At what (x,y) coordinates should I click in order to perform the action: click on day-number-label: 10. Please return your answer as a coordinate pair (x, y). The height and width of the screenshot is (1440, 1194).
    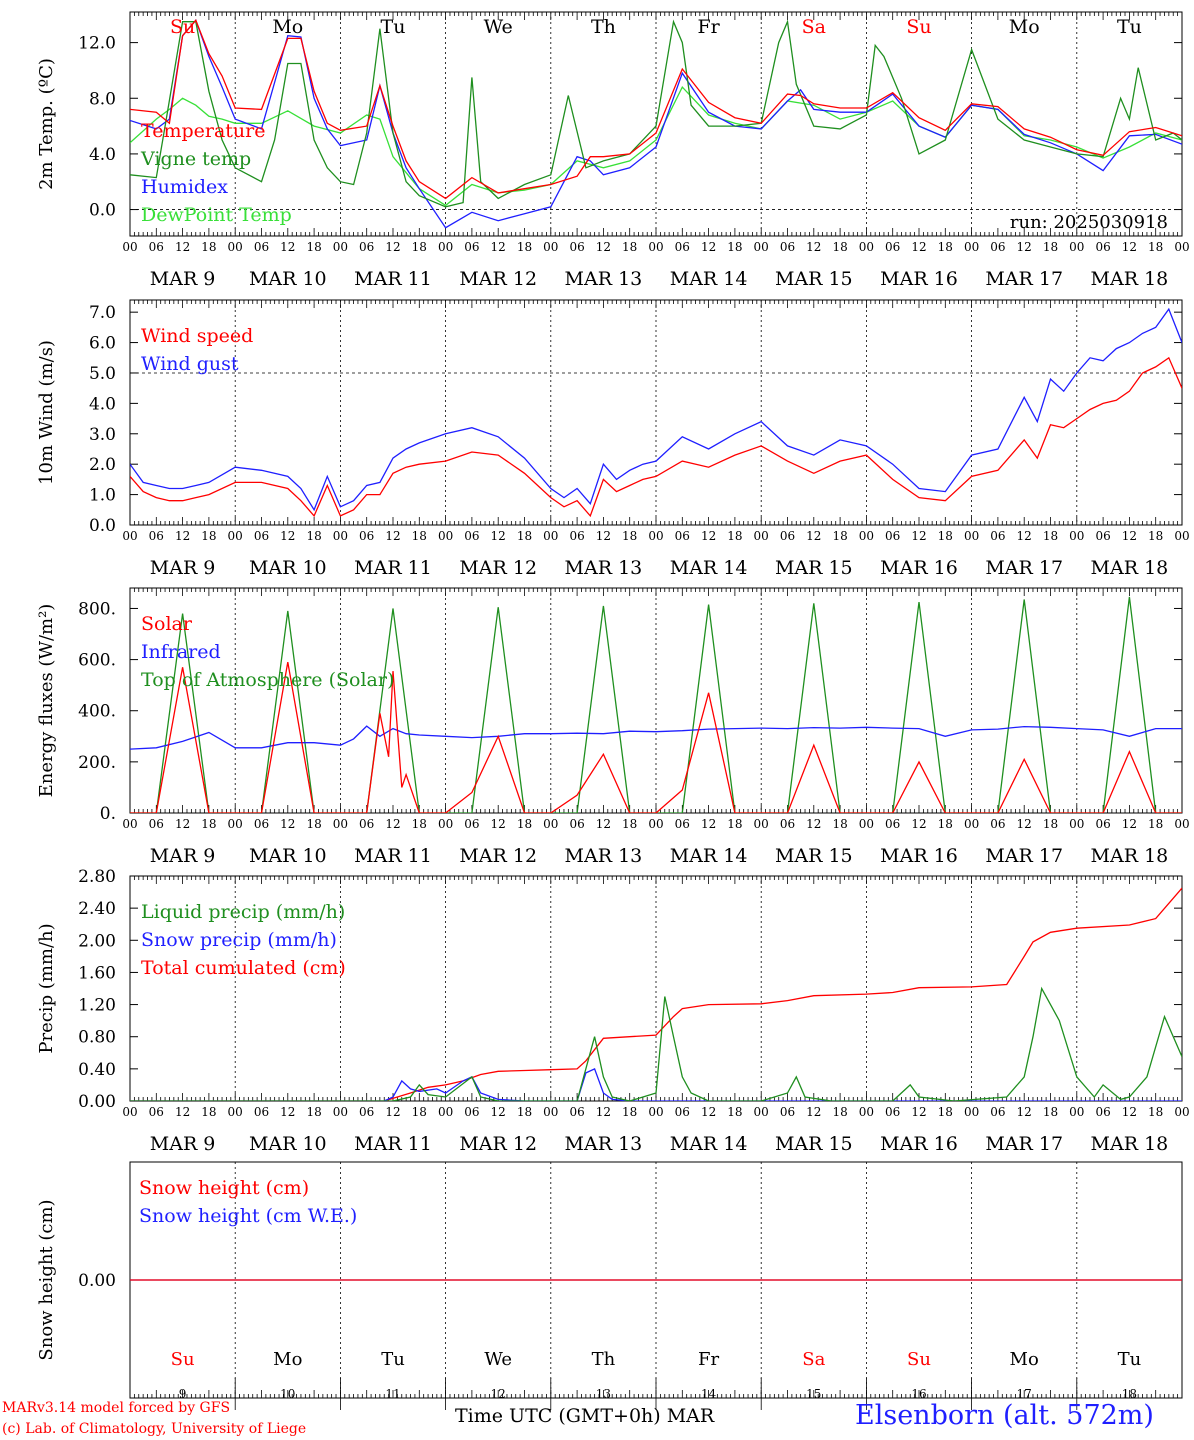
    Looking at the image, I should click on (287, 1394).